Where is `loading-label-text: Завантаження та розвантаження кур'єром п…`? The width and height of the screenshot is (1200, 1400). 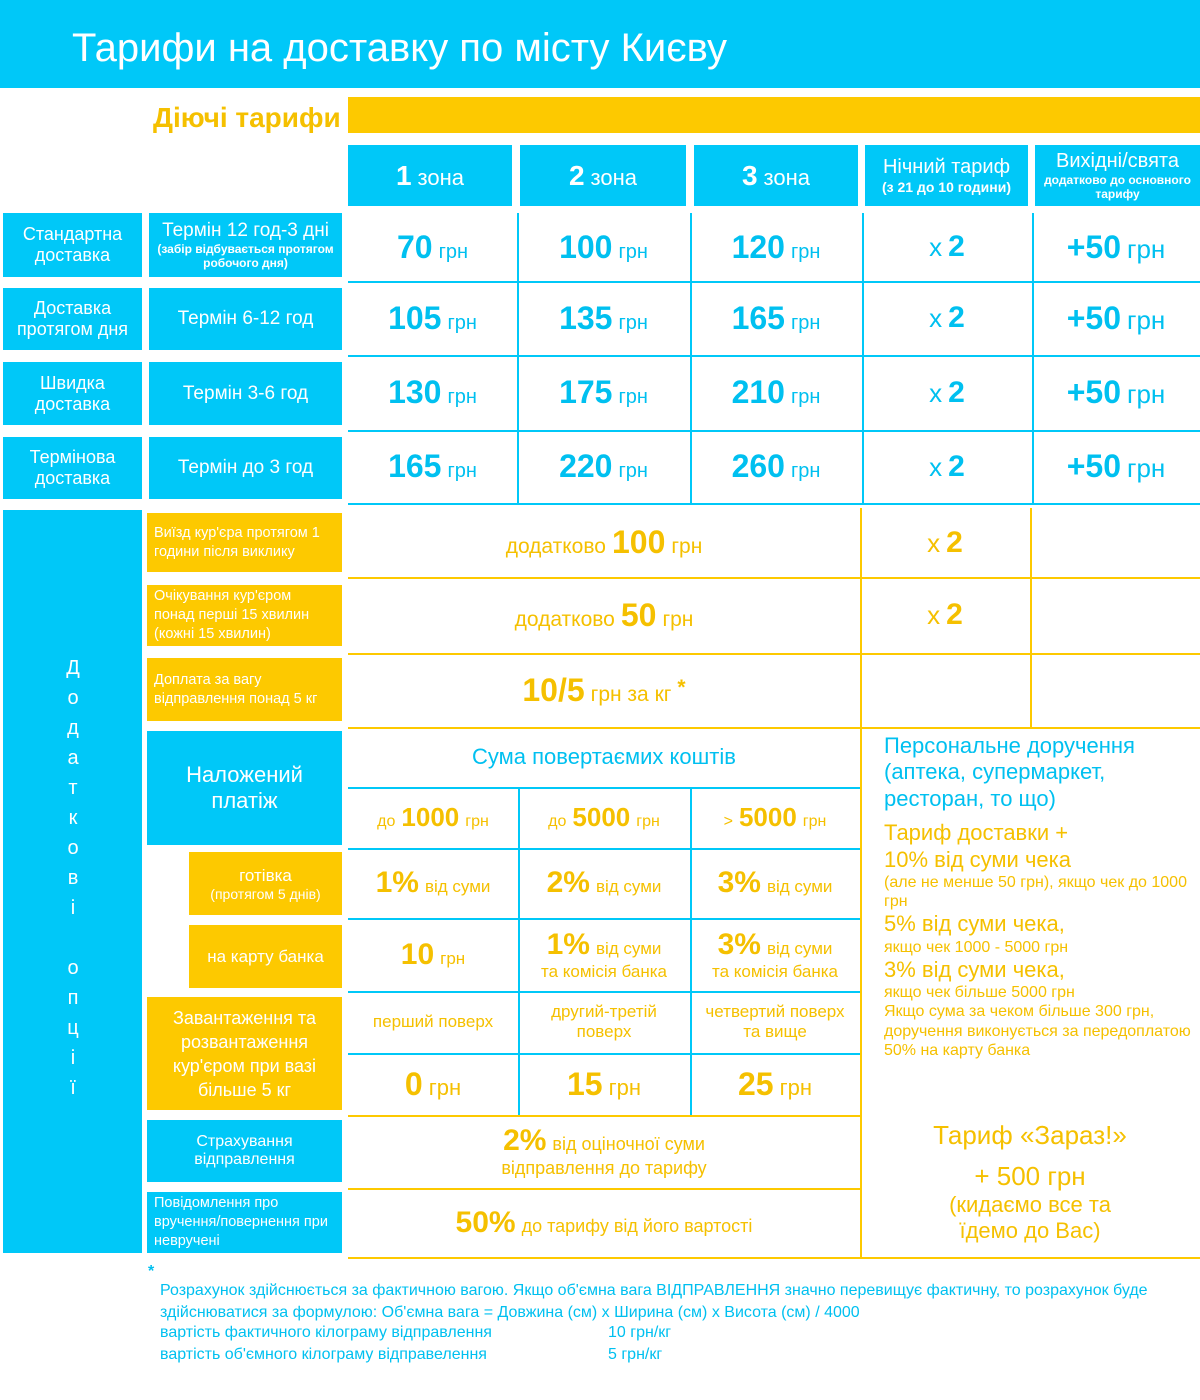
loading-label-text: Завантаження та розвантаження кур'єром п… is located at coordinates (244, 1053).